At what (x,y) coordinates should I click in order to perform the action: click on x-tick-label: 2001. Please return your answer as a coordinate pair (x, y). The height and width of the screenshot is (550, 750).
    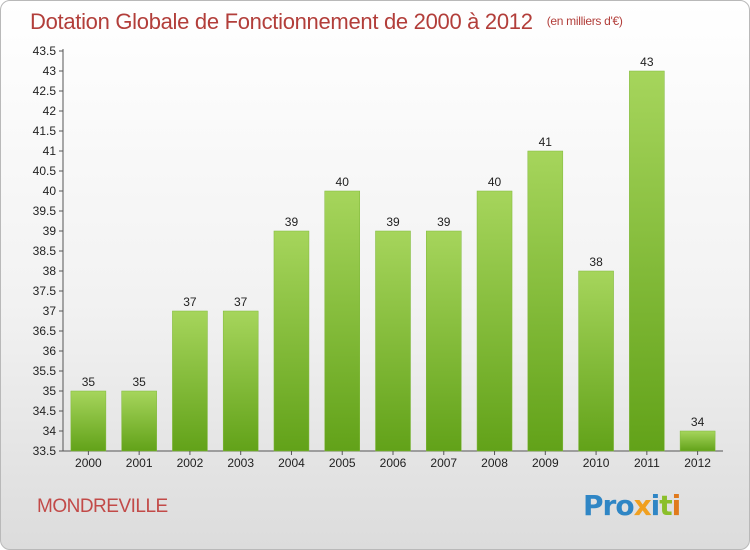
    Looking at the image, I should click on (139, 463).